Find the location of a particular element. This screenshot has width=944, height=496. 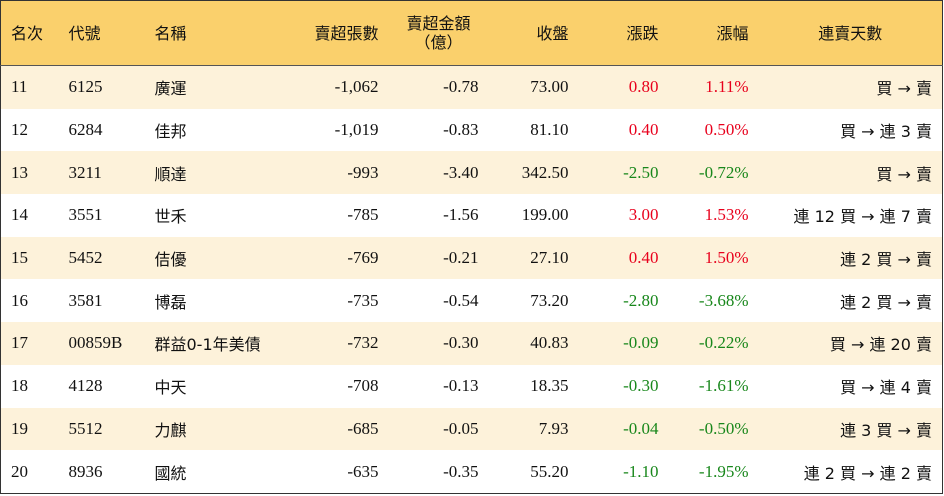

table-cell: 18 is located at coordinates (19, 386).